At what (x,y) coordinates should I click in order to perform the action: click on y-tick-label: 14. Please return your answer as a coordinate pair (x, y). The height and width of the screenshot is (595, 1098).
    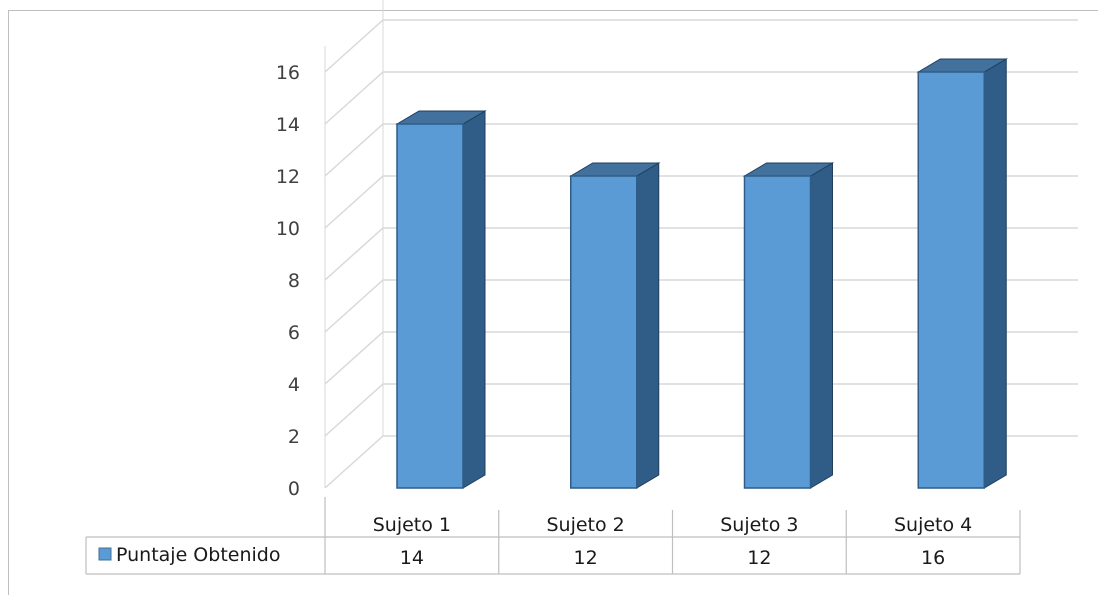
    Looking at the image, I should click on (288, 125).